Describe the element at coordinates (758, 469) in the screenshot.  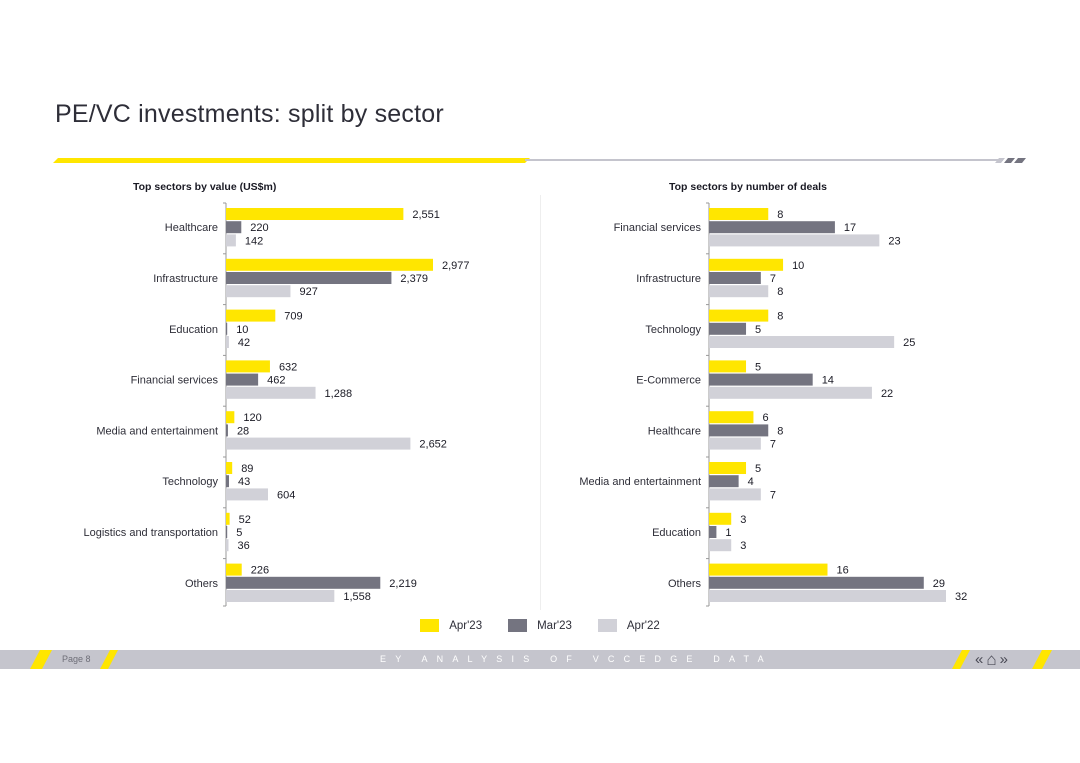
I see `deals-data-label-apr23: 5` at that location.